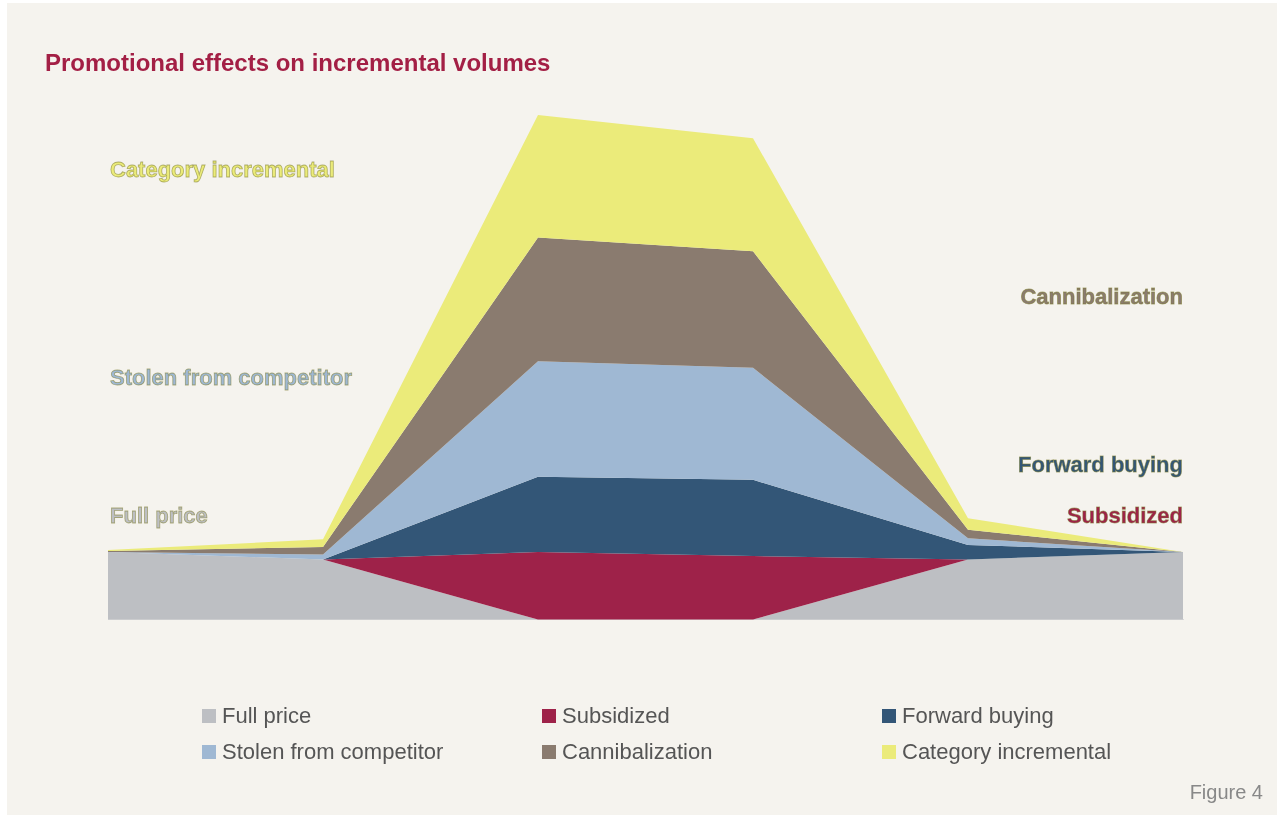  Describe the element at coordinates (159, 516) in the screenshot. I see `text: Full price` at that location.